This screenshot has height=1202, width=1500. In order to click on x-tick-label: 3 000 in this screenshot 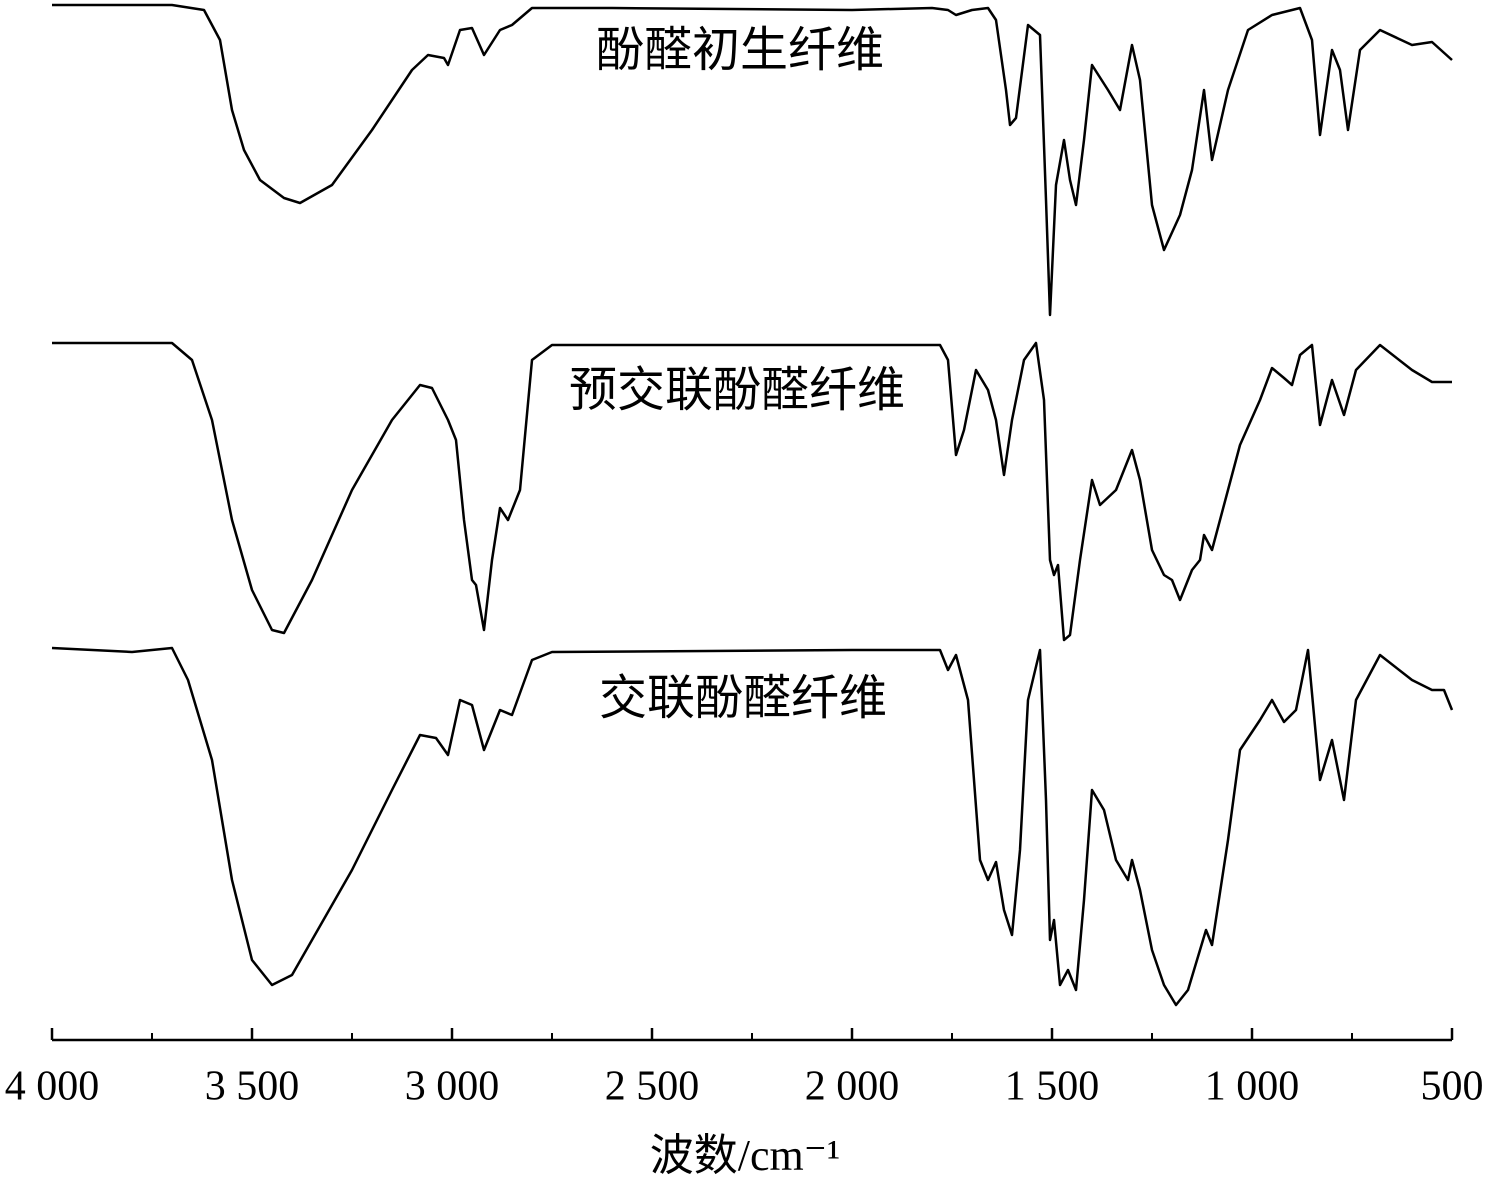, I will do `click(452, 1087)`.